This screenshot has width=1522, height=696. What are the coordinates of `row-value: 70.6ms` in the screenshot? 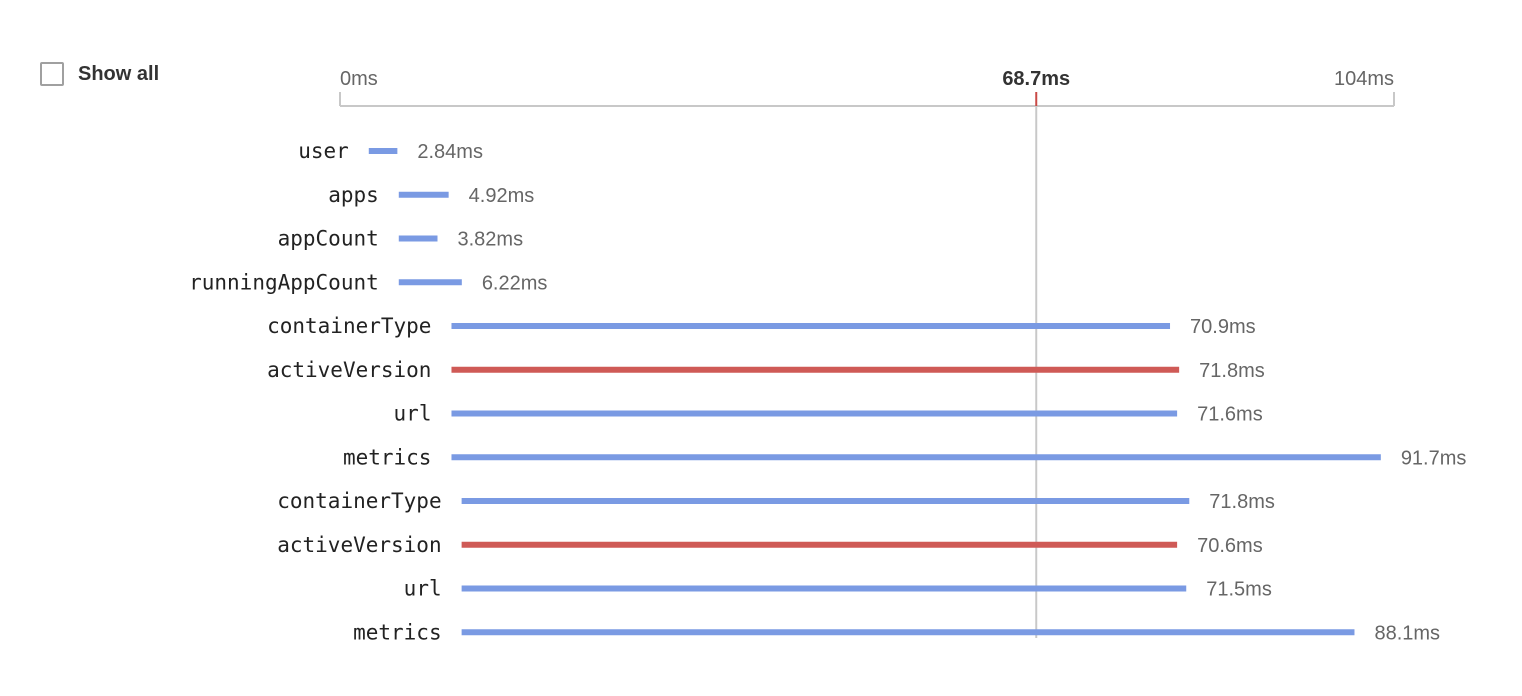 It's located at (1230, 546).